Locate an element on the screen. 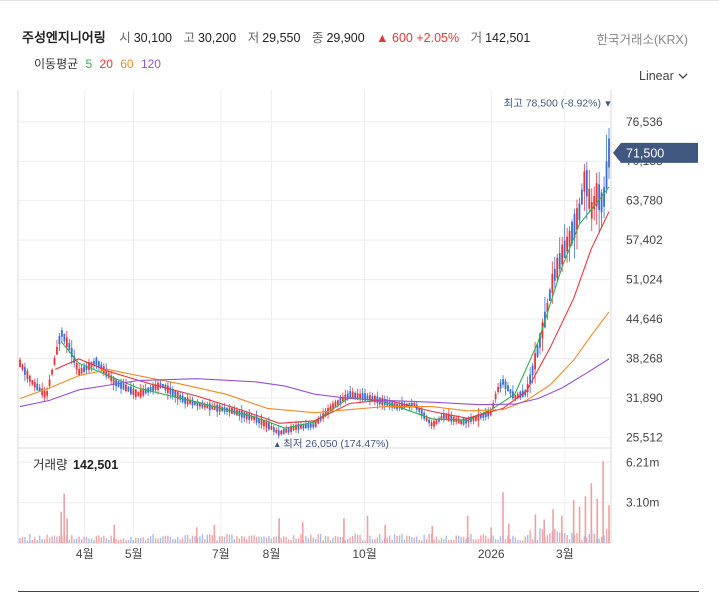 This screenshot has width=719, height=599. price-tick-label: 44,646 is located at coordinates (644, 319).